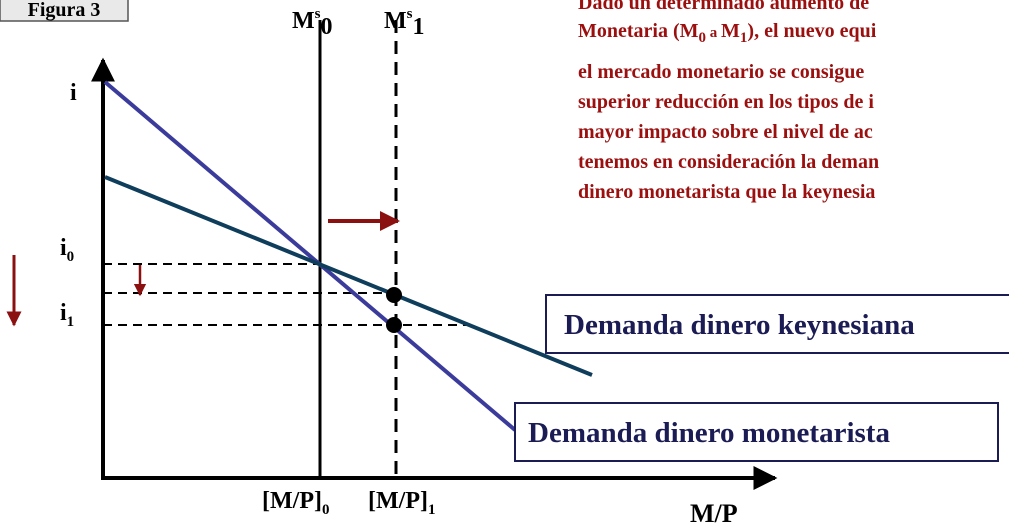  Describe the element at coordinates (401, 503) in the screenshot. I see `quantity-label: [M/P]1` at that location.